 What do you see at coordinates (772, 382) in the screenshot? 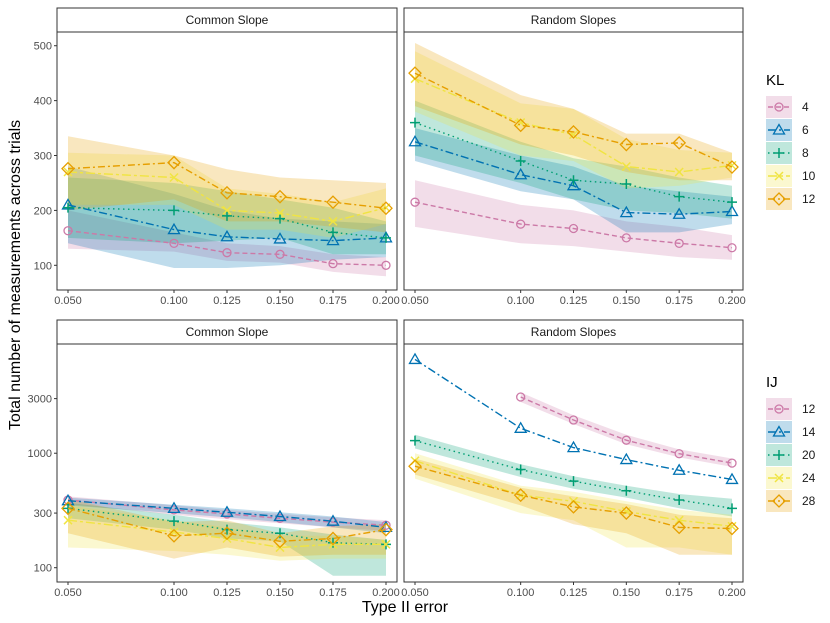
I see `legend-title: IJ` at bounding box center [772, 382].